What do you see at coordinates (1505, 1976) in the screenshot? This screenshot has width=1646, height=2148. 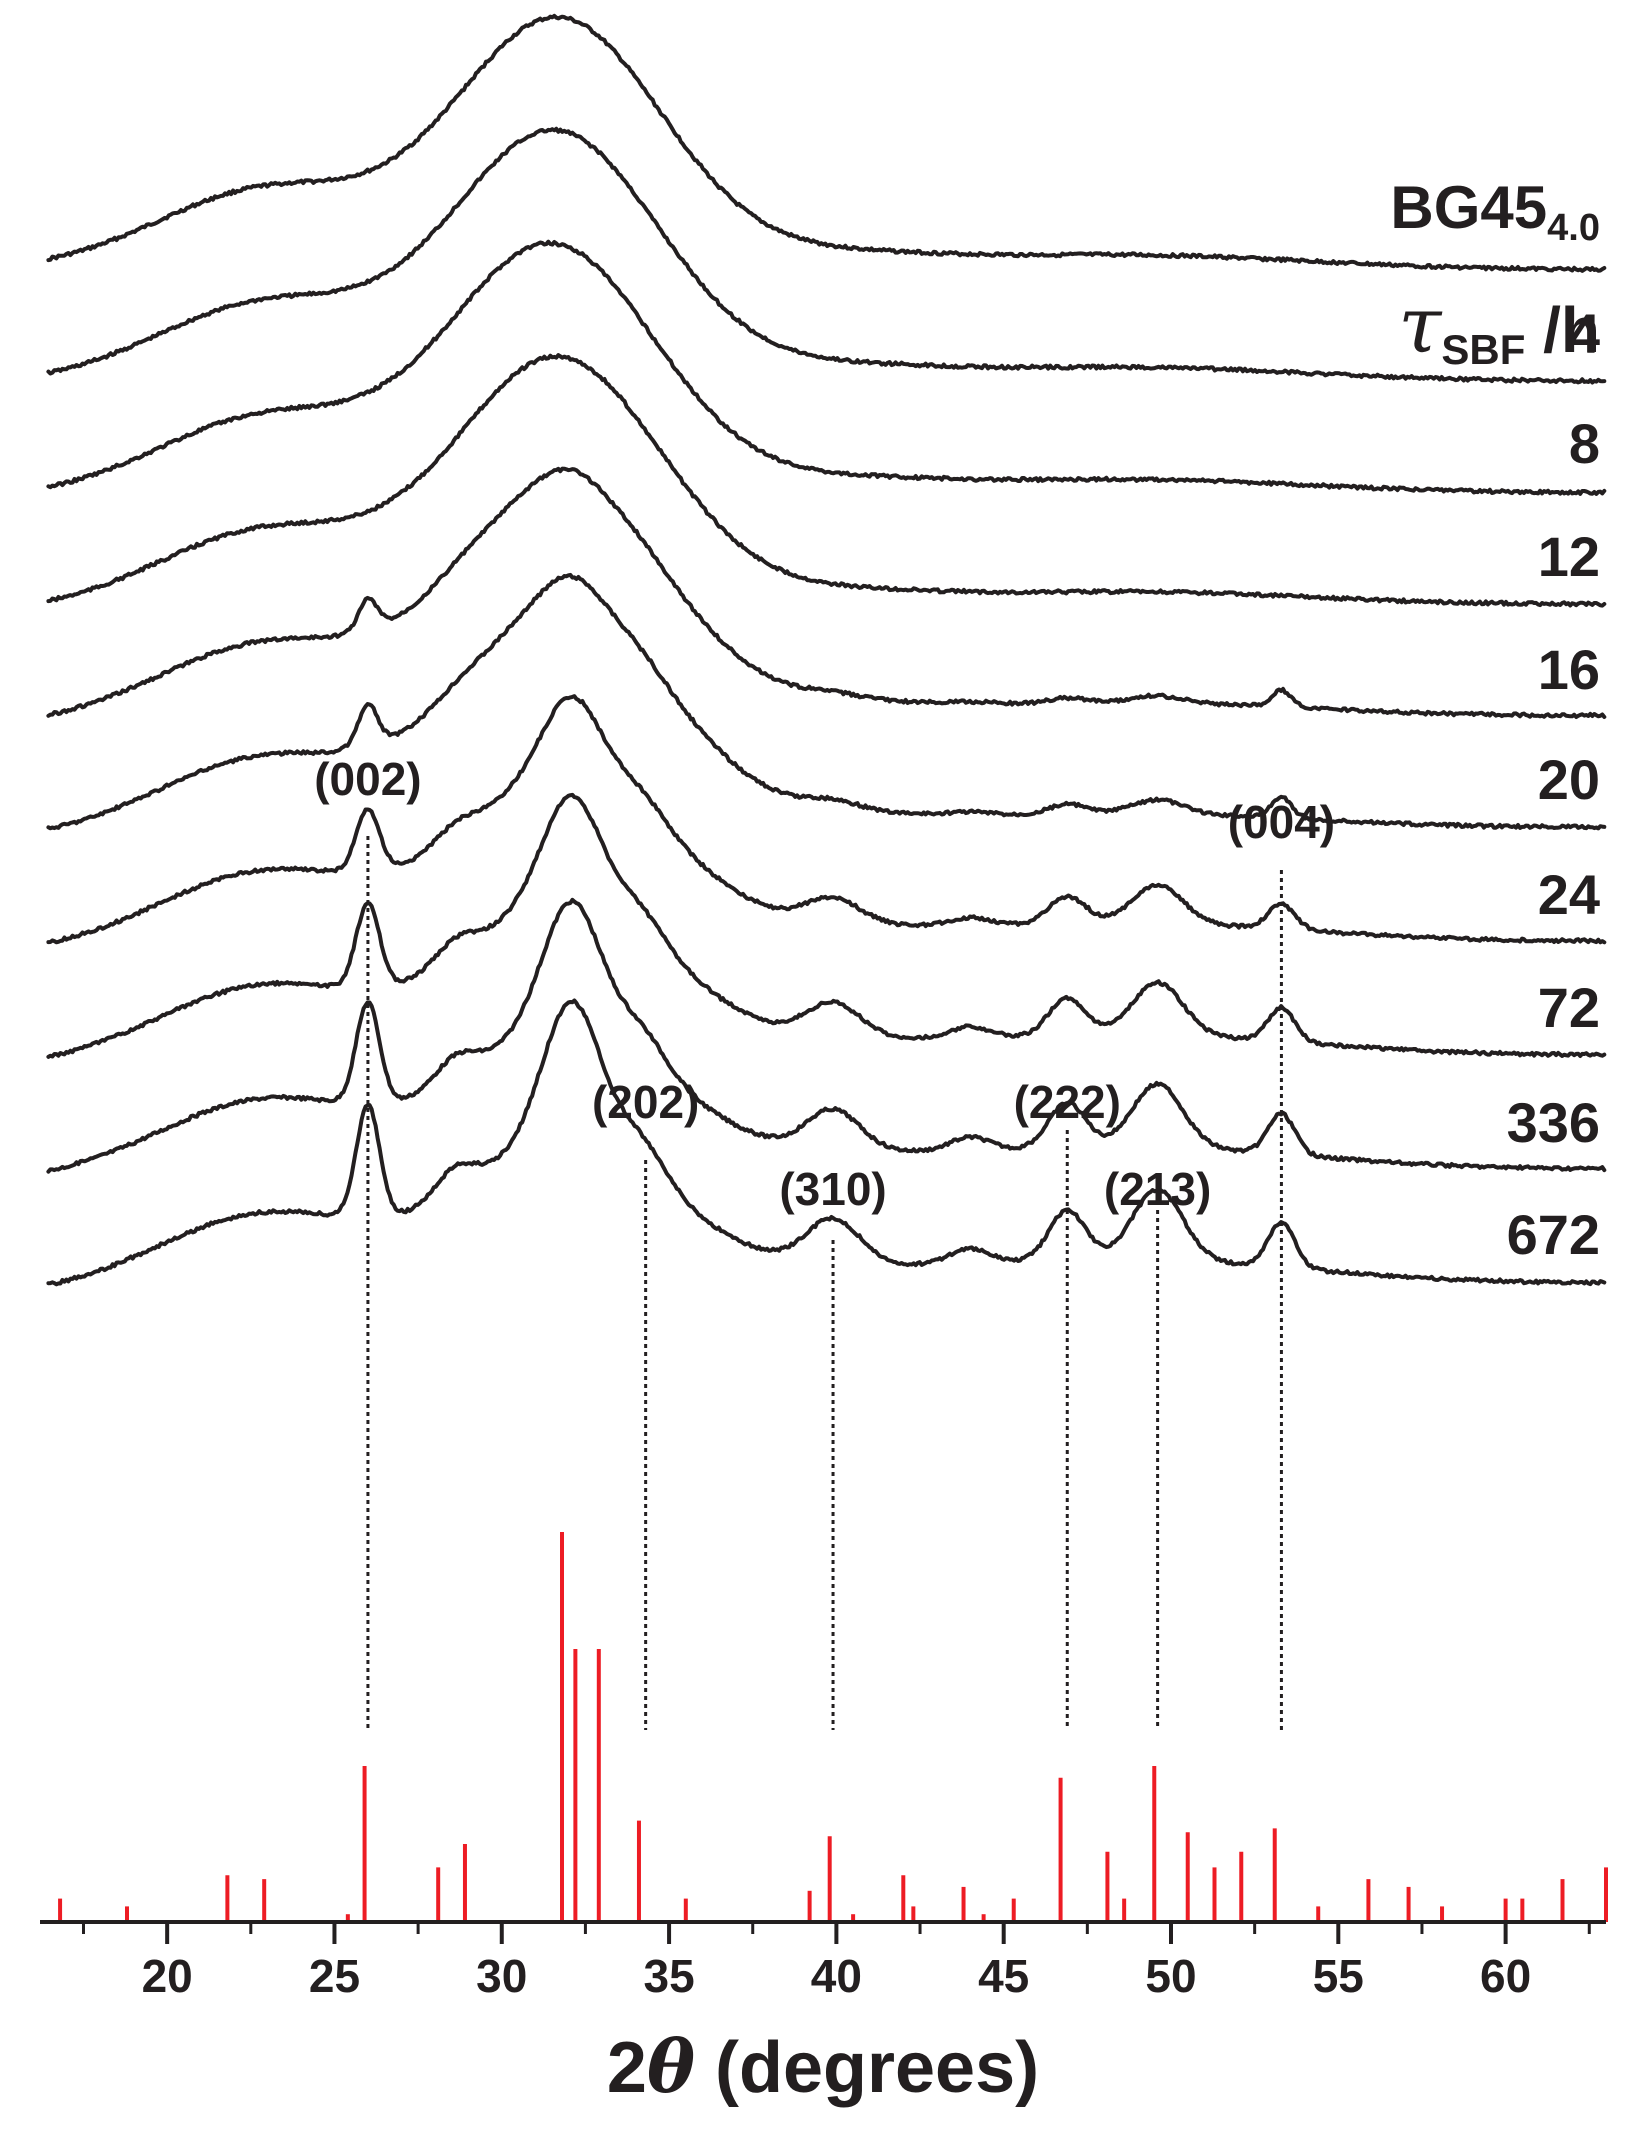 I see `x-tick-label-60: 60` at bounding box center [1505, 1976].